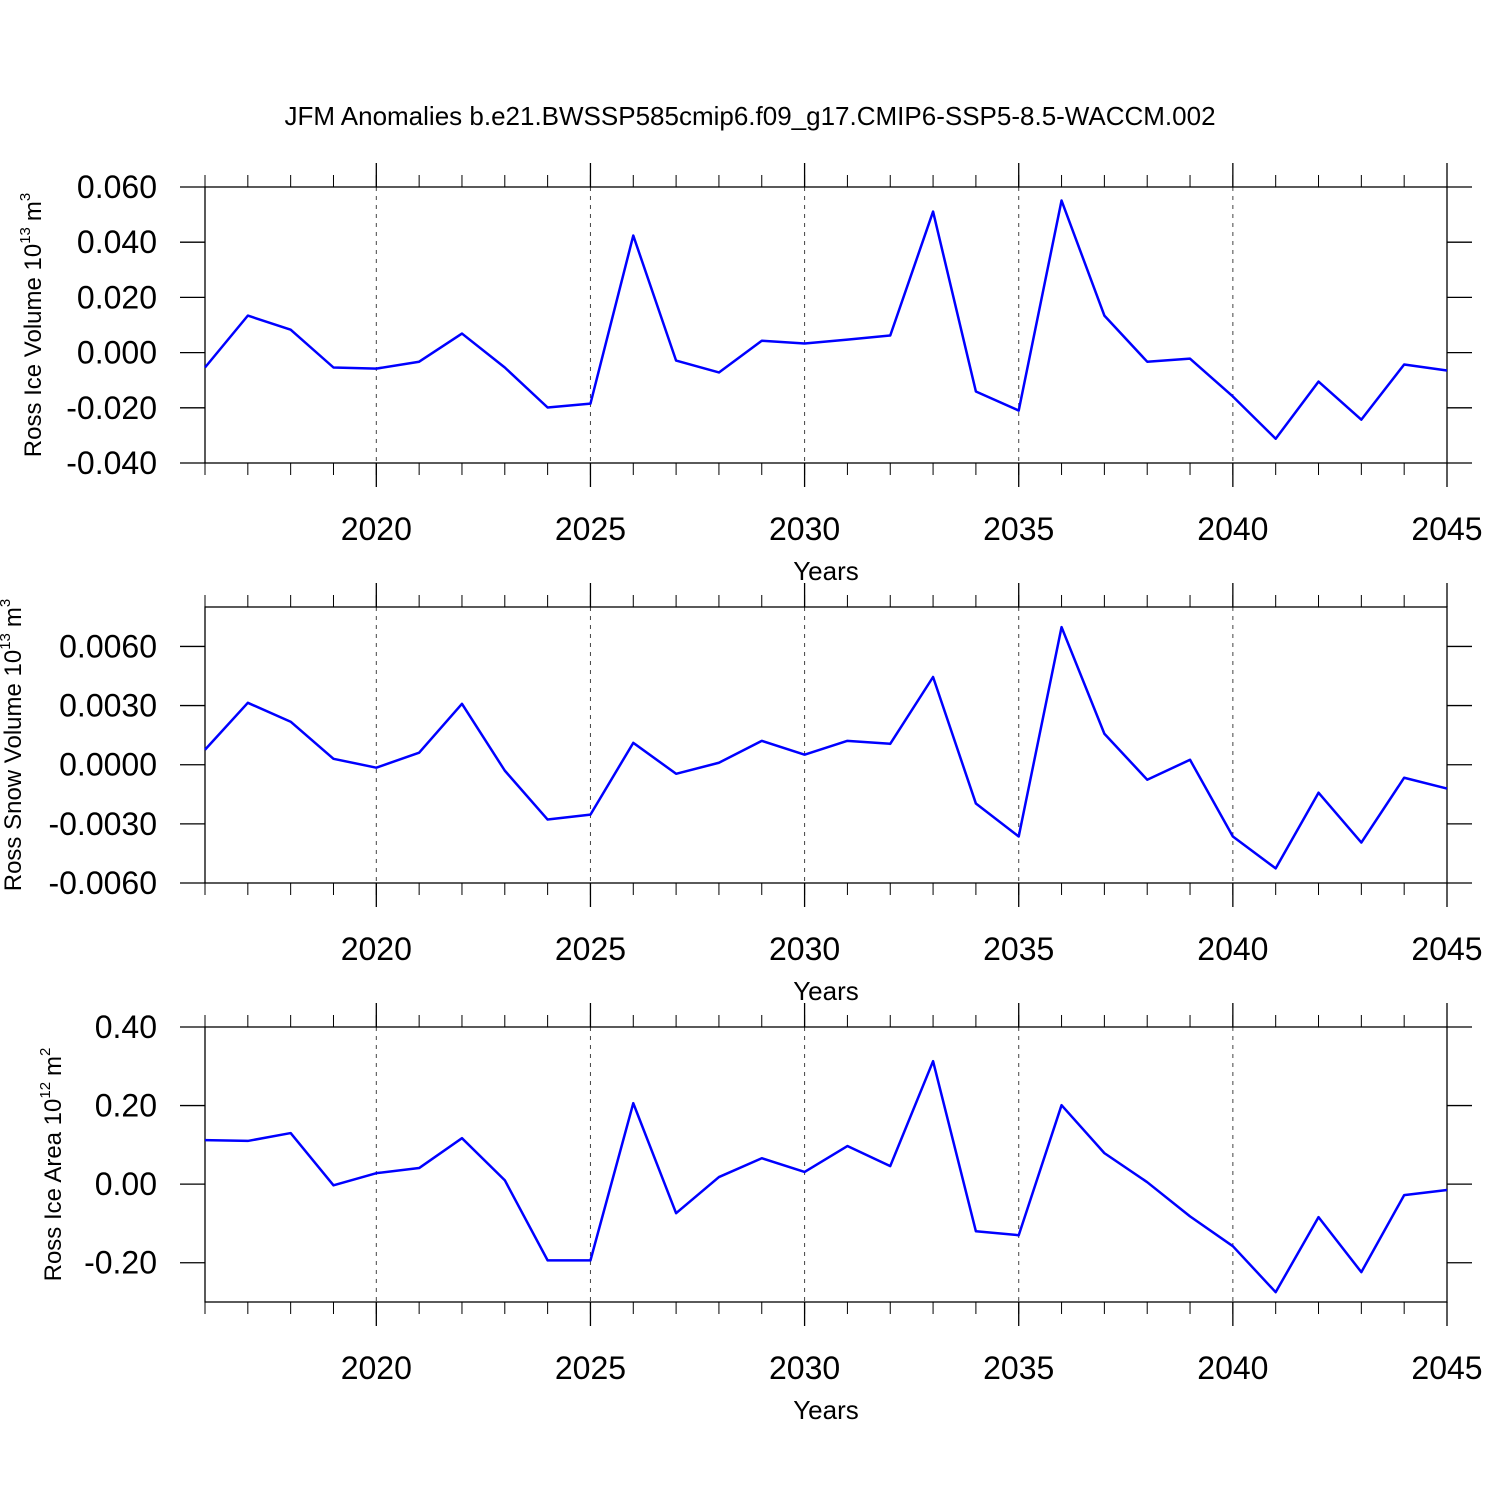 The image size is (1500, 1500). What do you see at coordinates (108, 646) in the screenshot?
I see `y-tick-label: 0.0060` at bounding box center [108, 646].